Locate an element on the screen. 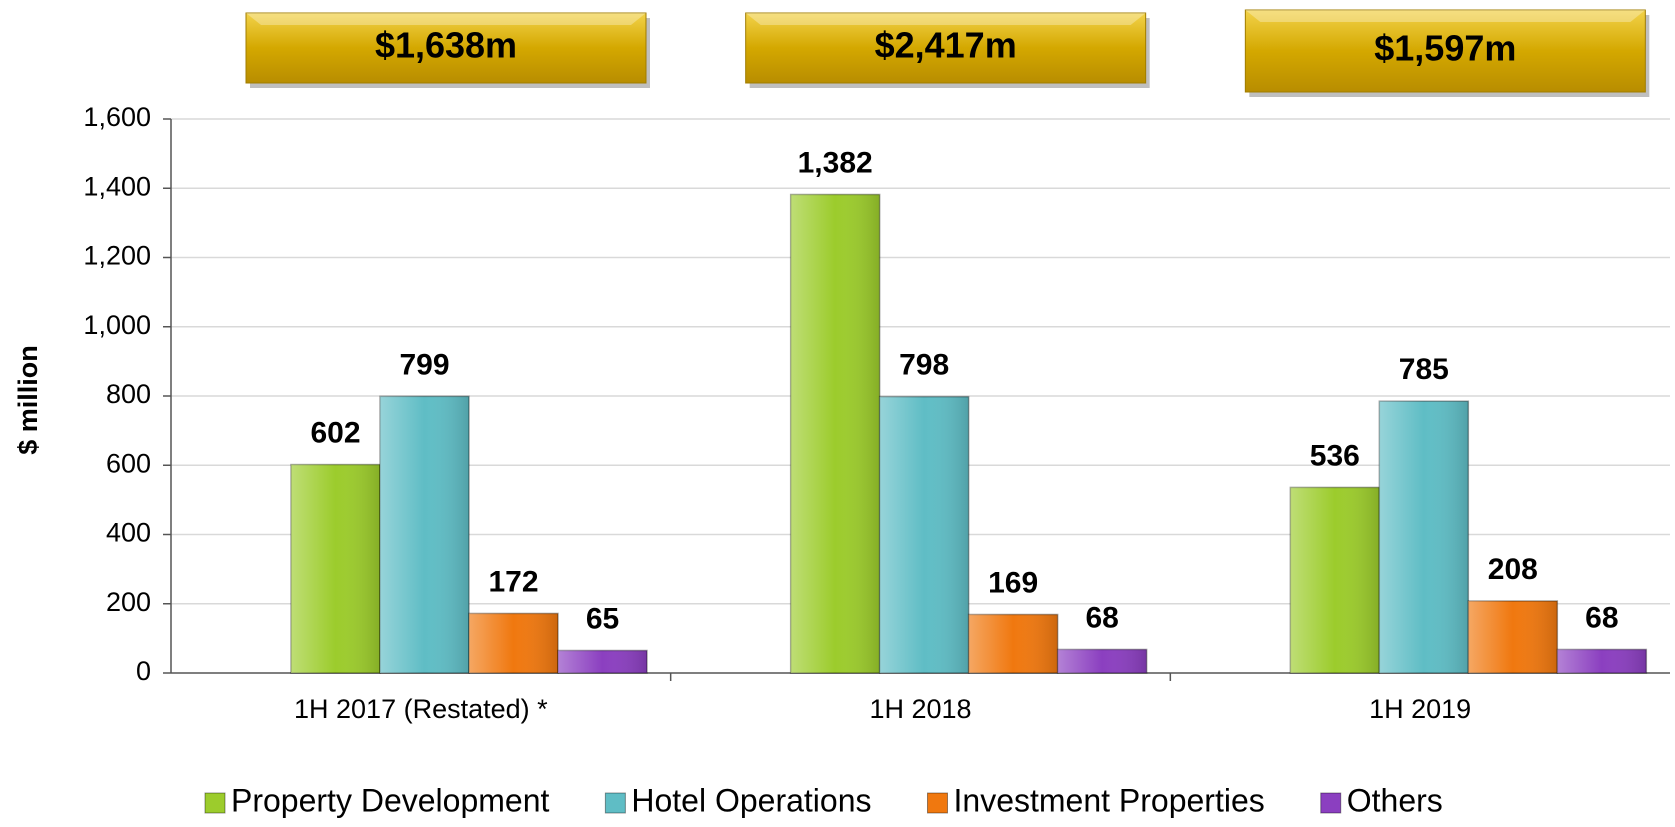  value-label: 1,382 is located at coordinates (835, 162).